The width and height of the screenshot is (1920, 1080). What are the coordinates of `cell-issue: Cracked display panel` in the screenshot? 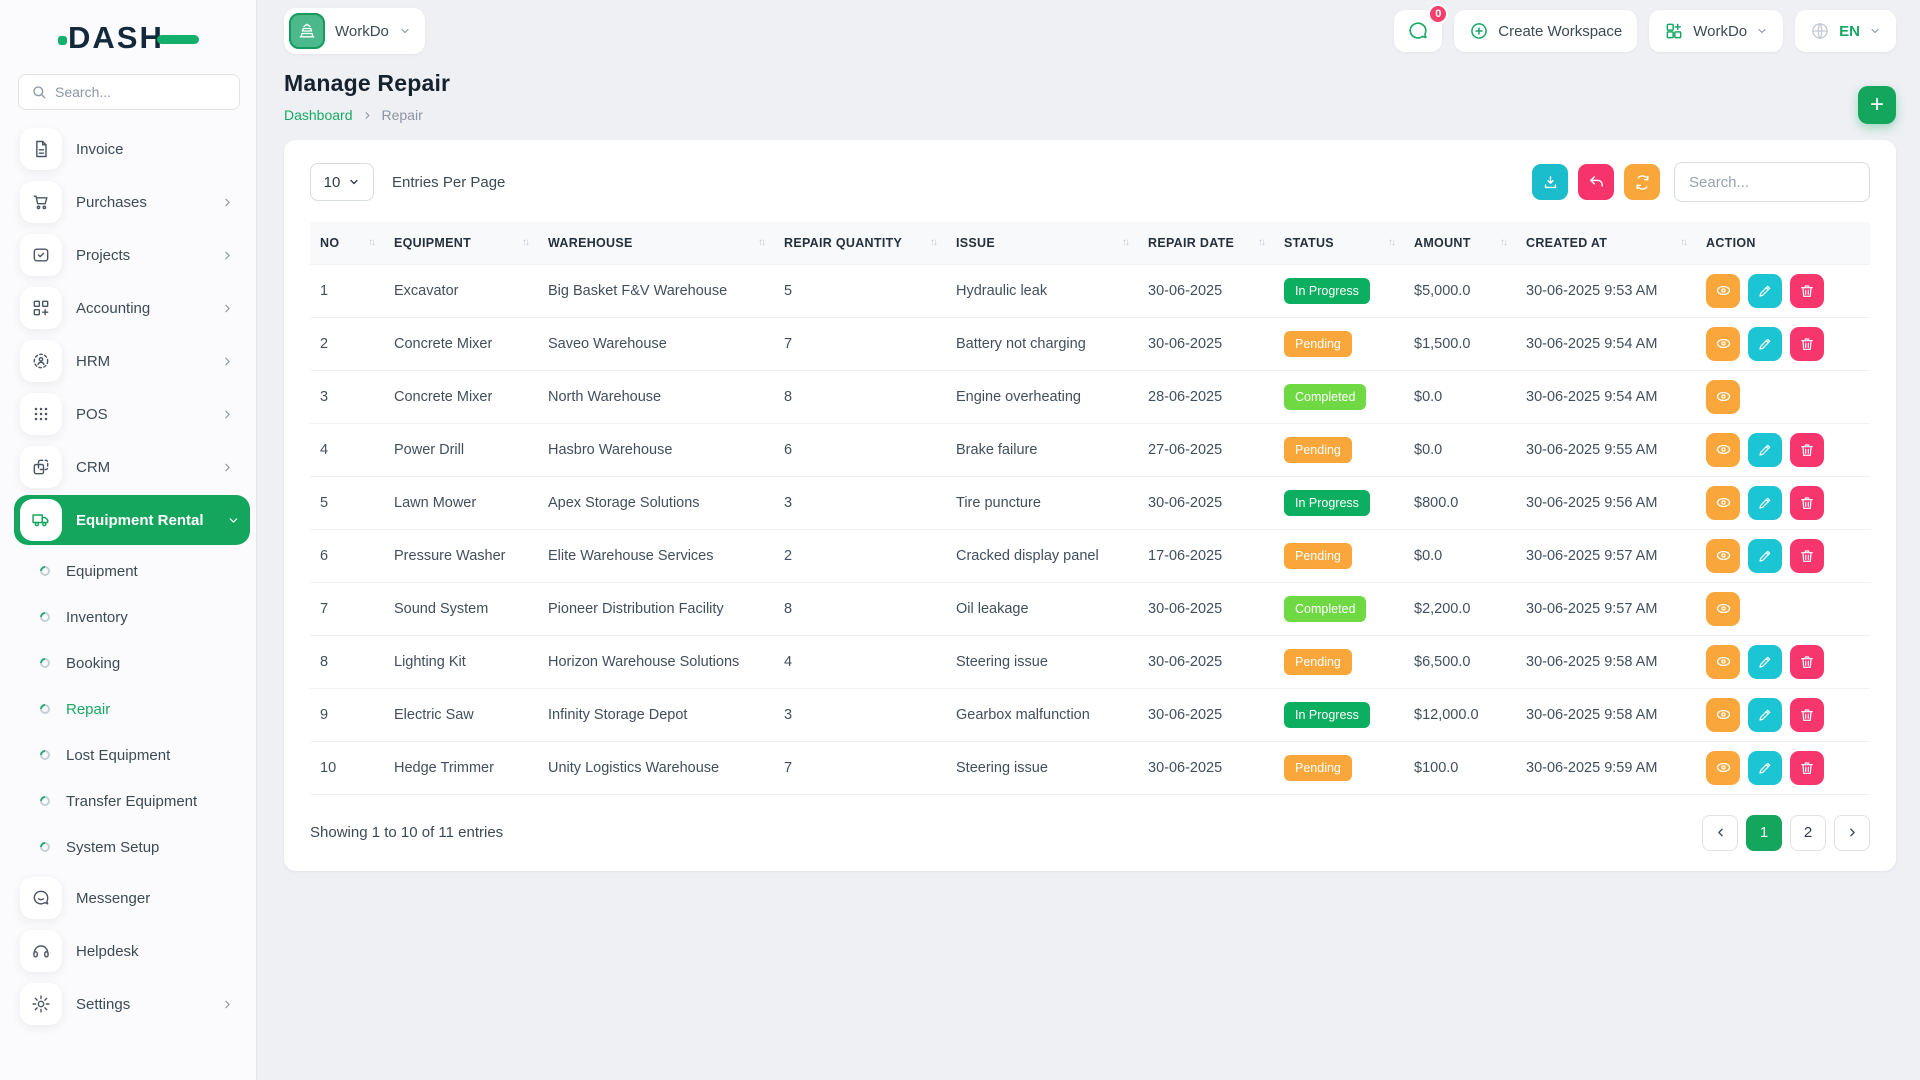 It's located at (1042, 556).